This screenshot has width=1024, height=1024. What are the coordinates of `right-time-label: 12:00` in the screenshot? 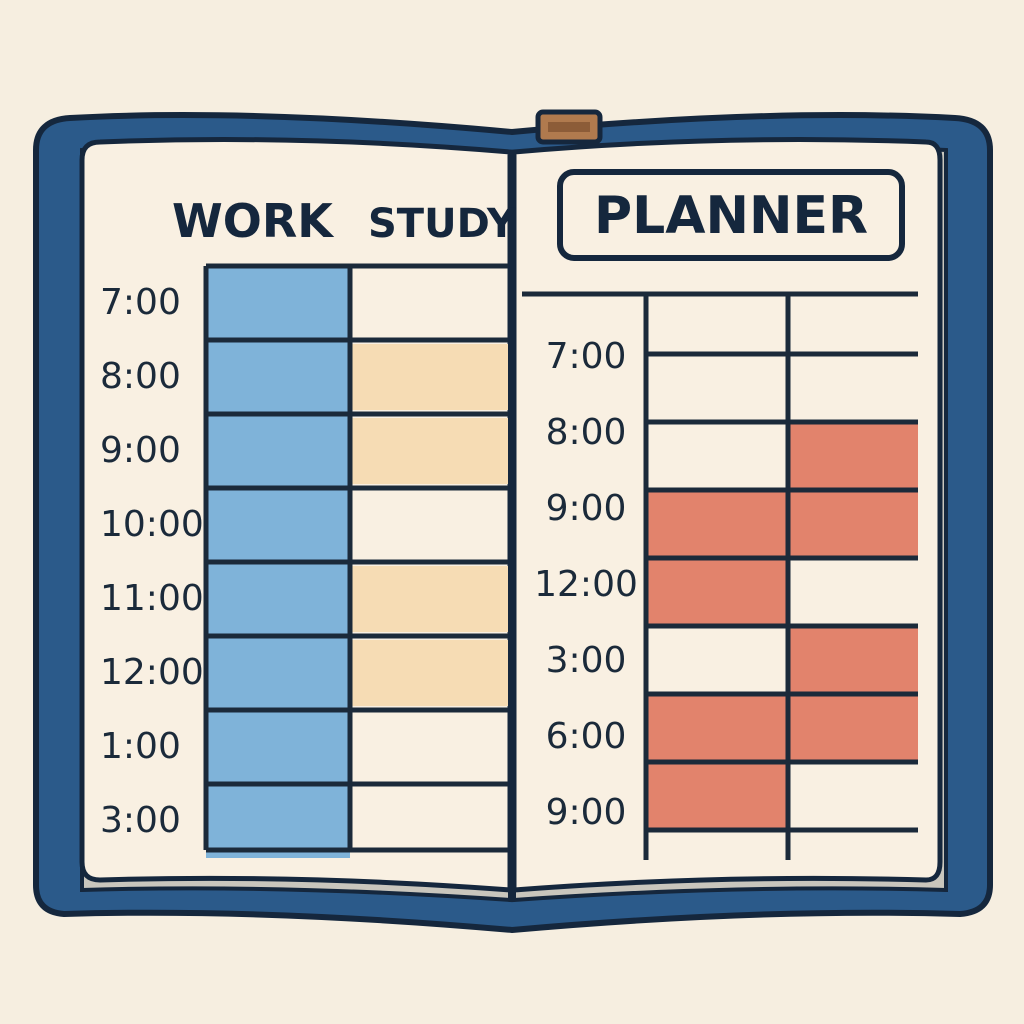 It's located at (586, 584).